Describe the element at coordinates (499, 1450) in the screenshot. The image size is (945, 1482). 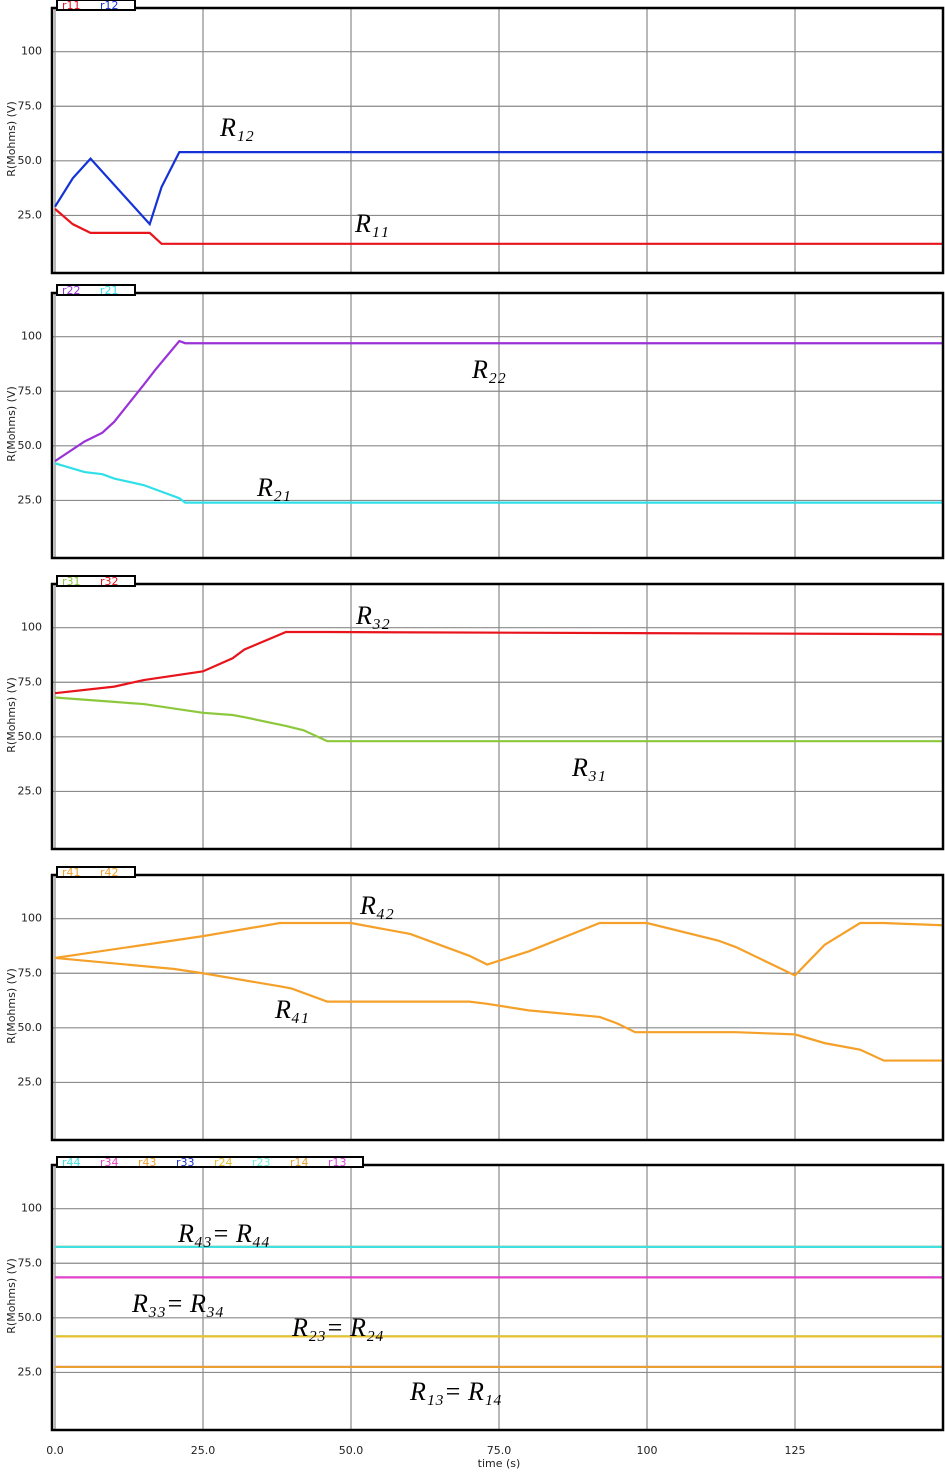
I see `x-tick-label: 75.0` at that location.